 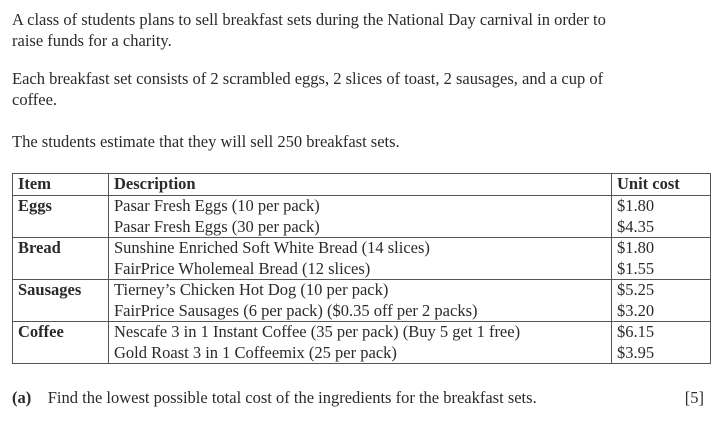 I want to click on item-cell: Bread, so click(x=60, y=258).